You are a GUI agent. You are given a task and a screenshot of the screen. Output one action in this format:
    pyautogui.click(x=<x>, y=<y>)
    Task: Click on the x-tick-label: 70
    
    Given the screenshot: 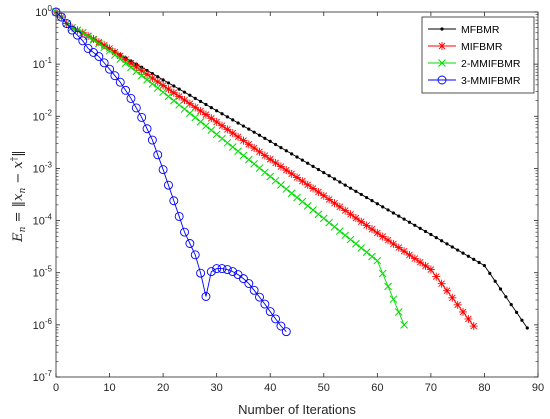 What is the action you would take?
    pyautogui.click(x=431, y=388)
    